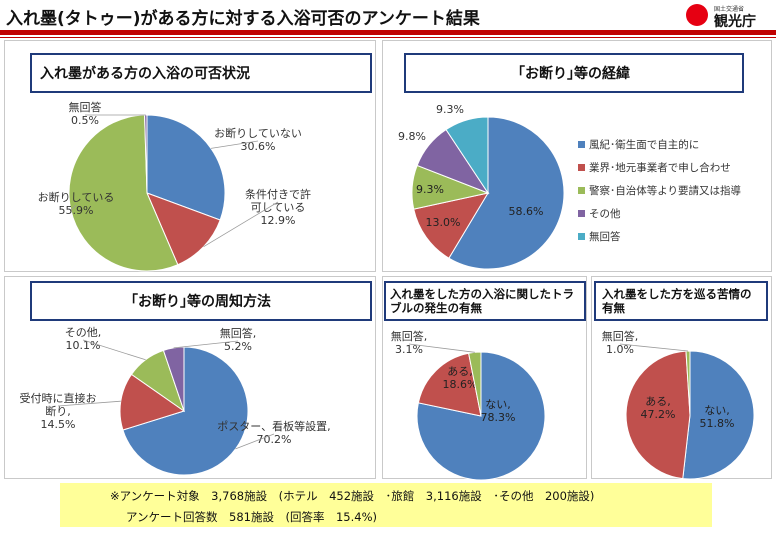  What do you see at coordinates (388, 32) in the screenshot?
I see `header-divider` at bounding box center [388, 32].